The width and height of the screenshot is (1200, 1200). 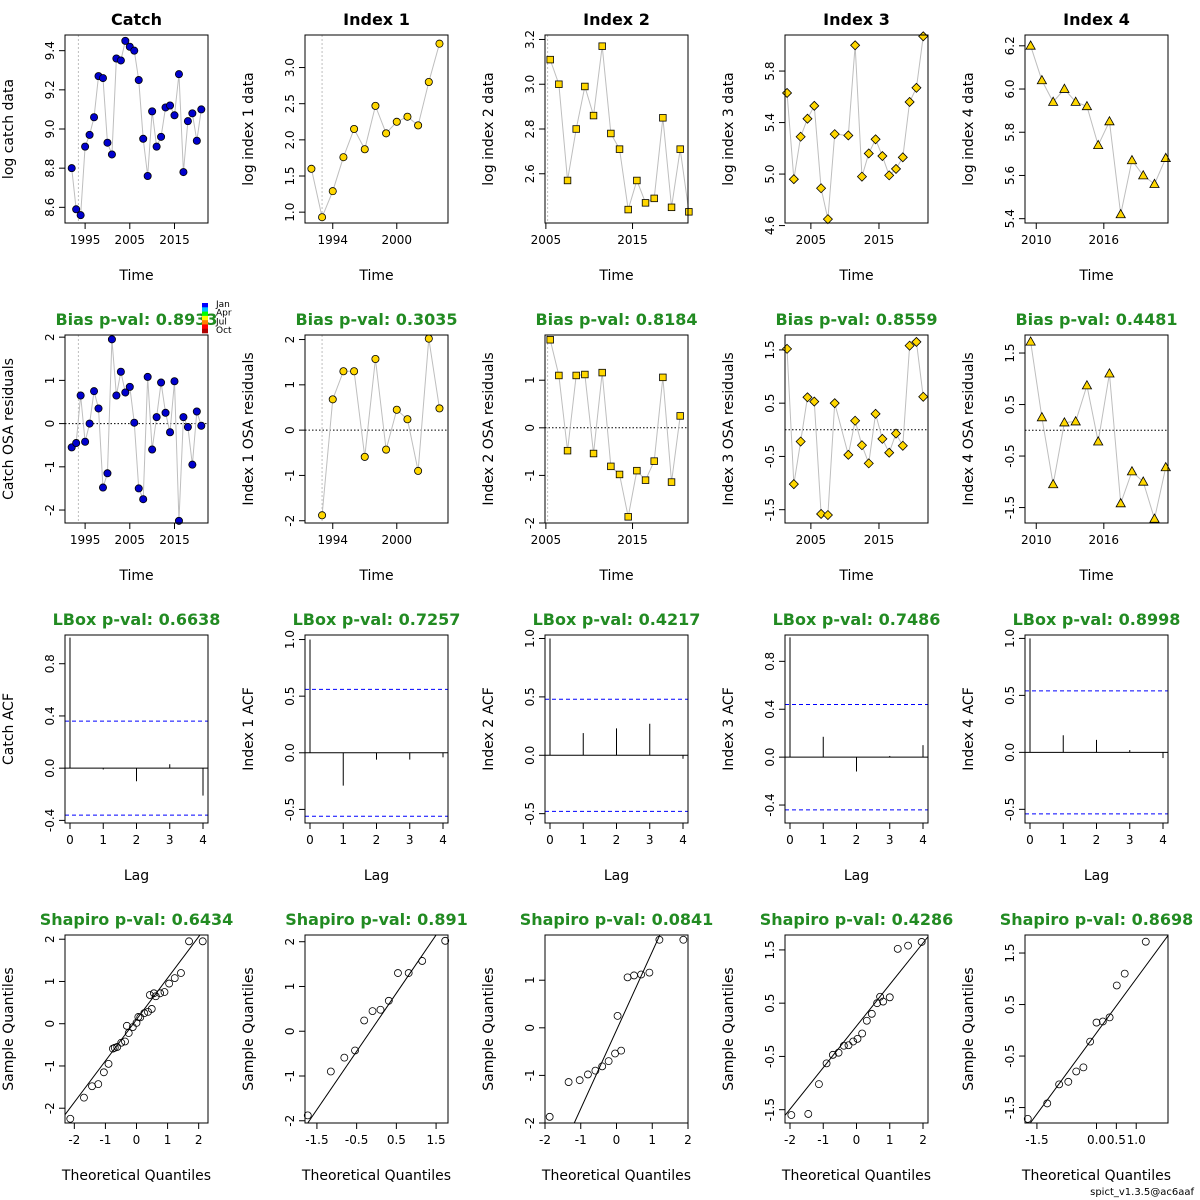 What do you see at coordinates (770, 174) in the screenshot?
I see `y-tick-label: 5.0` at bounding box center [770, 174].